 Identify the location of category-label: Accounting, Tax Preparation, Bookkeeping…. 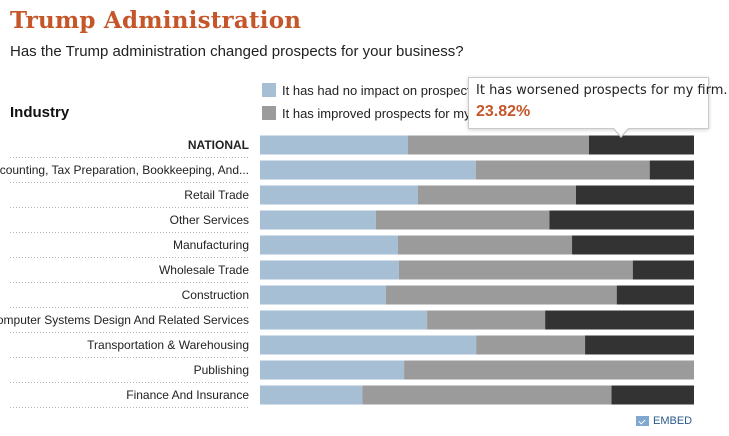
(124, 170).